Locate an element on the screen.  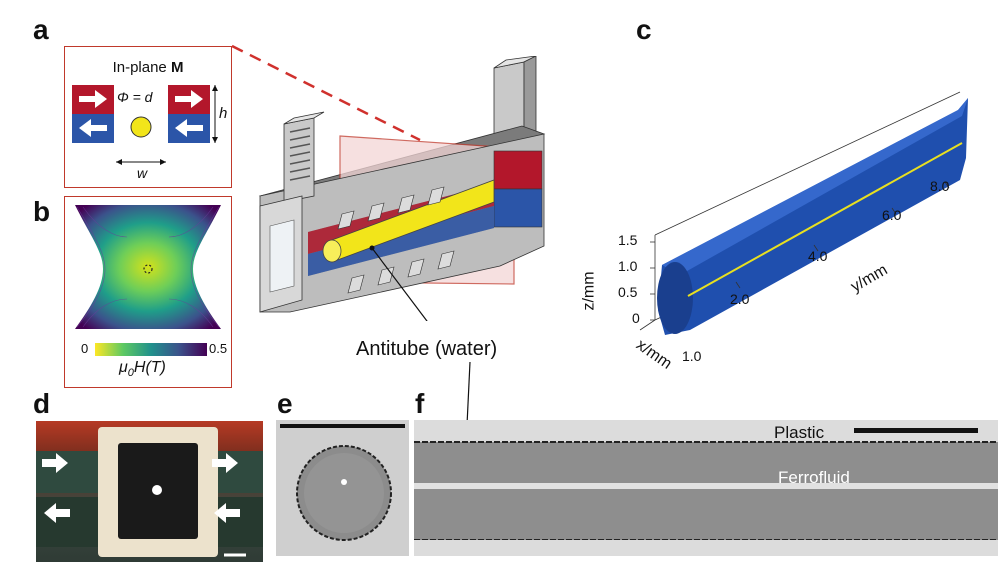
photo-left-magnet-top is located at coordinates (68, 472).